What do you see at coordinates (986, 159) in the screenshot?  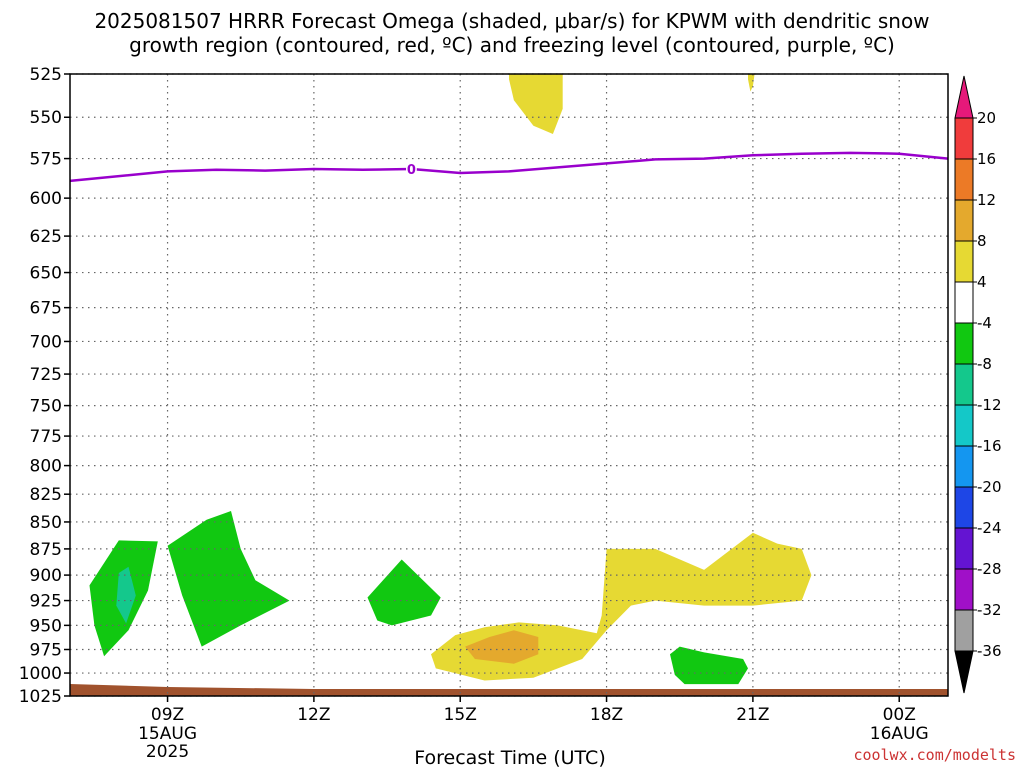 I see `colorbar-label-16: 16` at bounding box center [986, 159].